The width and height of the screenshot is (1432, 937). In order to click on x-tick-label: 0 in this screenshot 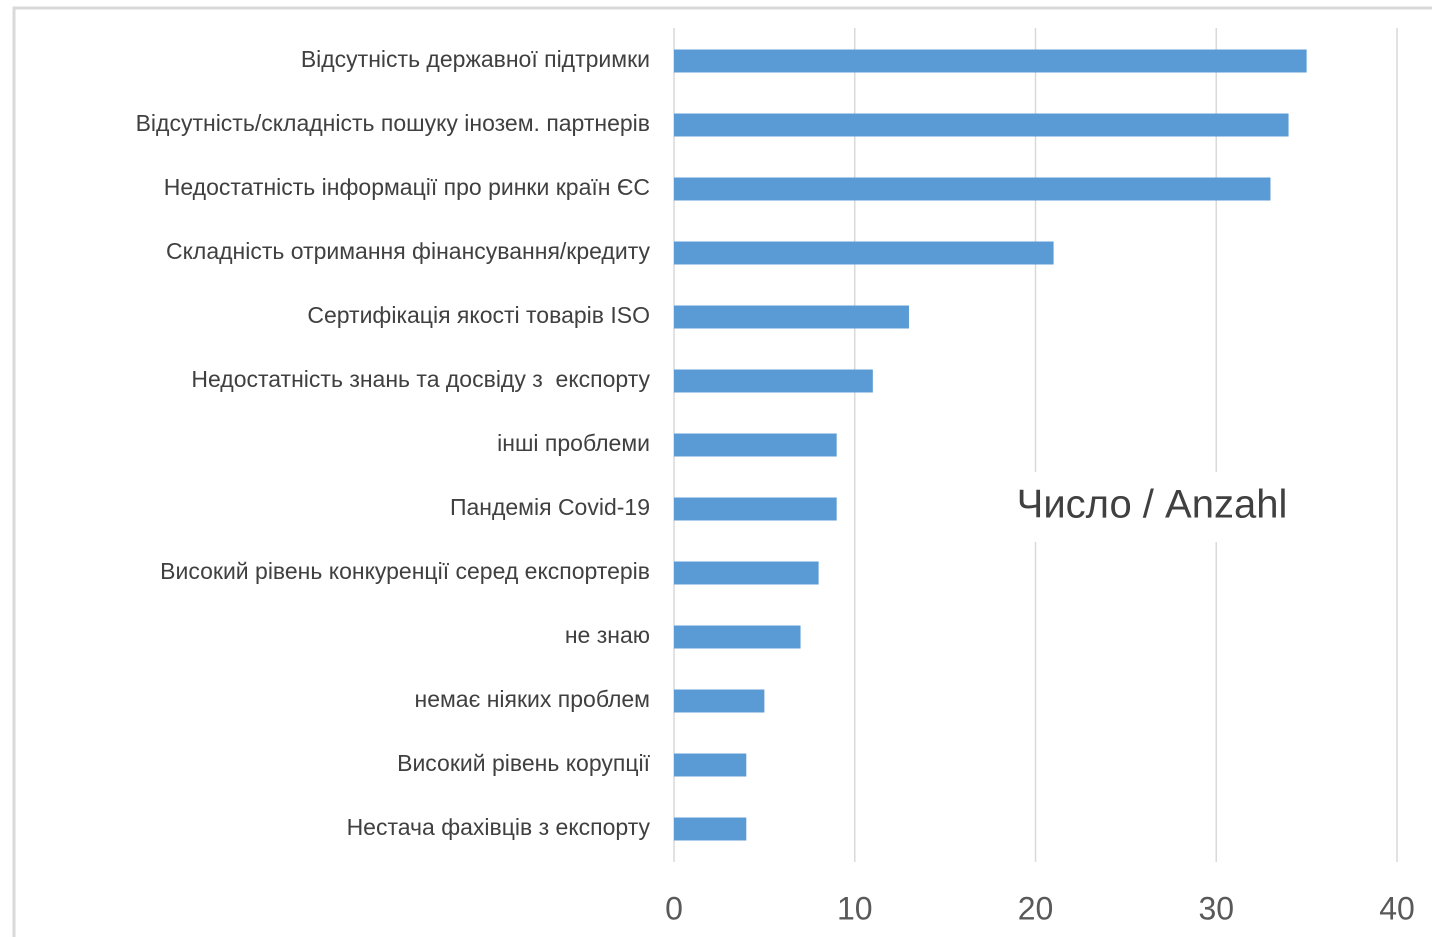, I will do `click(674, 908)`.